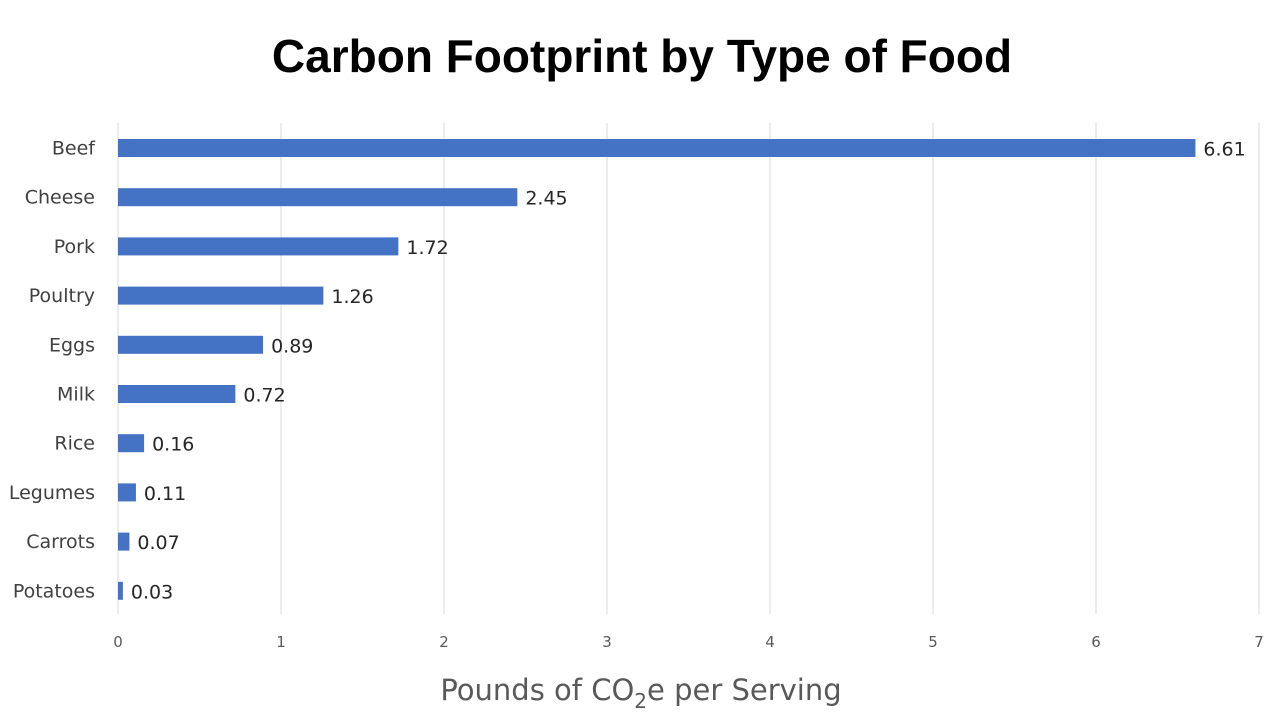  I want to click on x-axis-title: Pounds of CO2e per Serving, so click(640, 693).